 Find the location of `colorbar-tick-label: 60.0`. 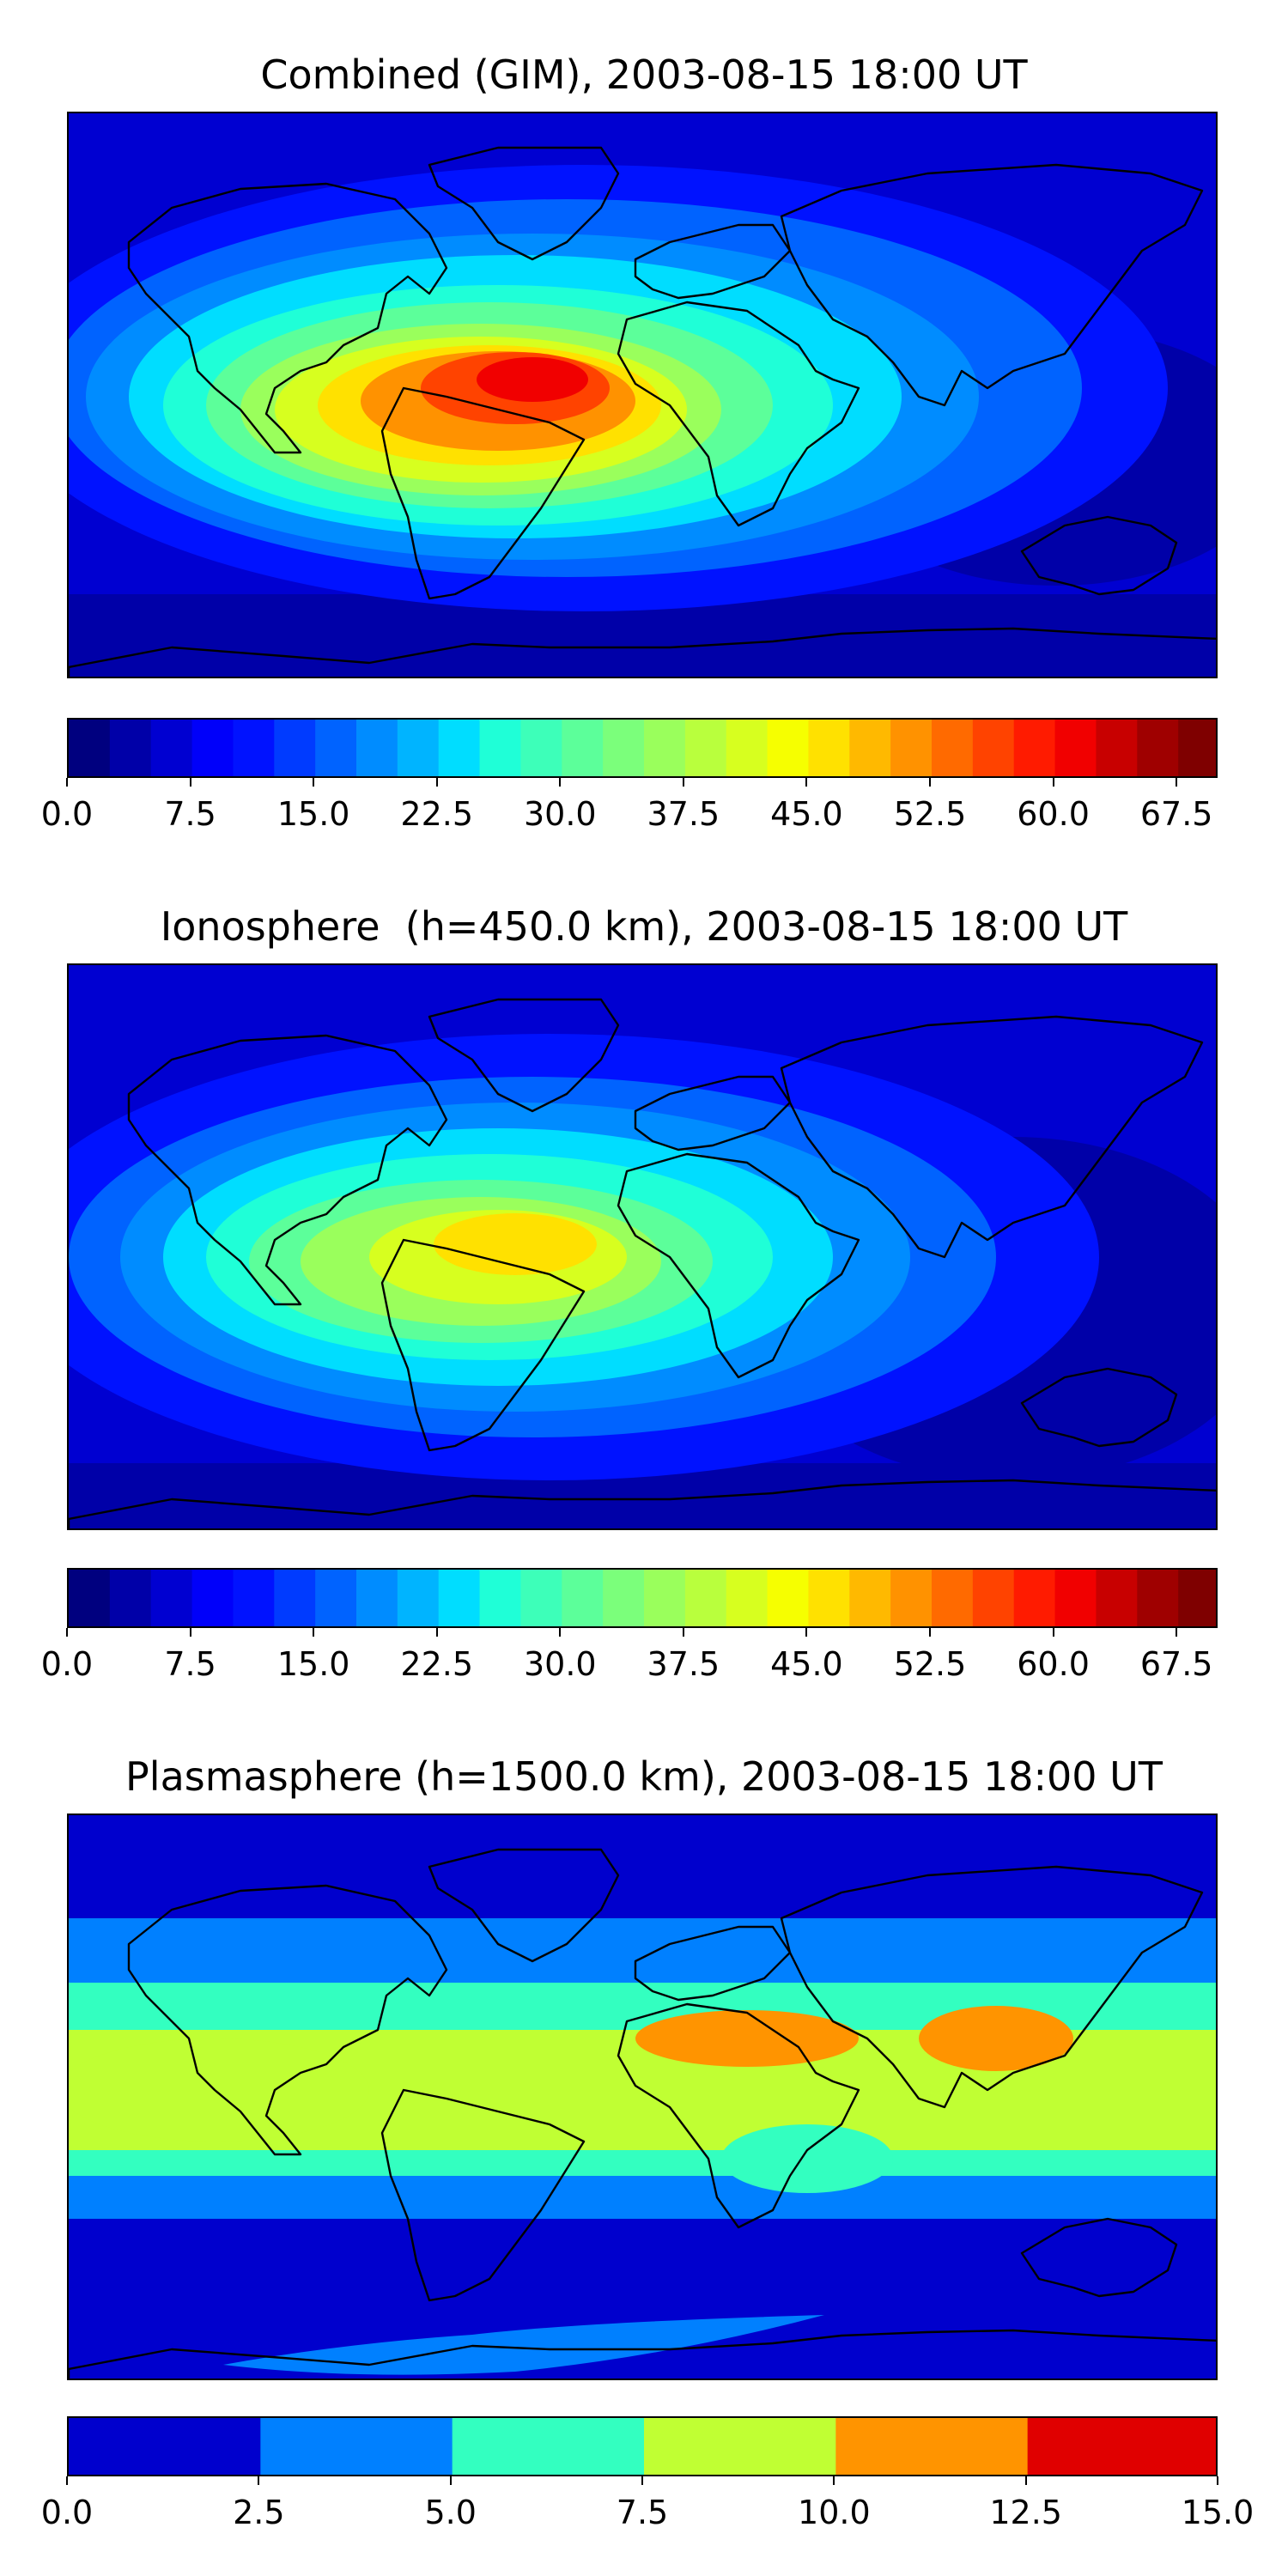

colorbar-tick-label: 60.0 is located at coordinates (1053, 1664).